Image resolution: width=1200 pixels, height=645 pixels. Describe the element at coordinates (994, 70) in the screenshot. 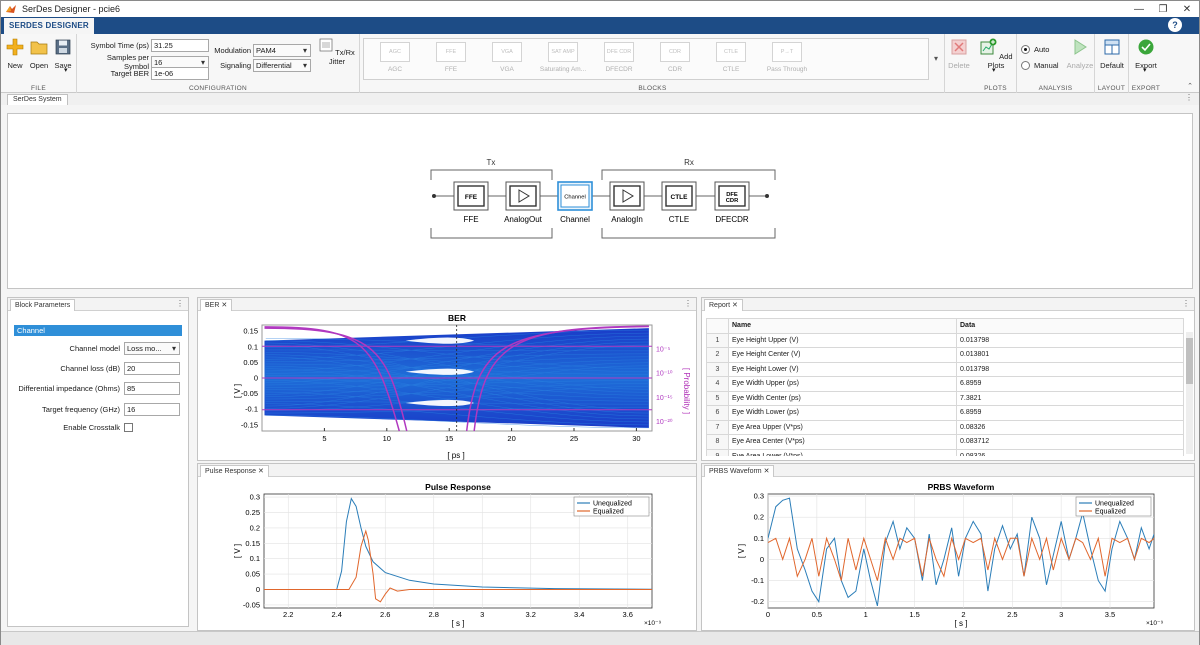

I see `add-plots-dropdown-icon: ▾` at that location.